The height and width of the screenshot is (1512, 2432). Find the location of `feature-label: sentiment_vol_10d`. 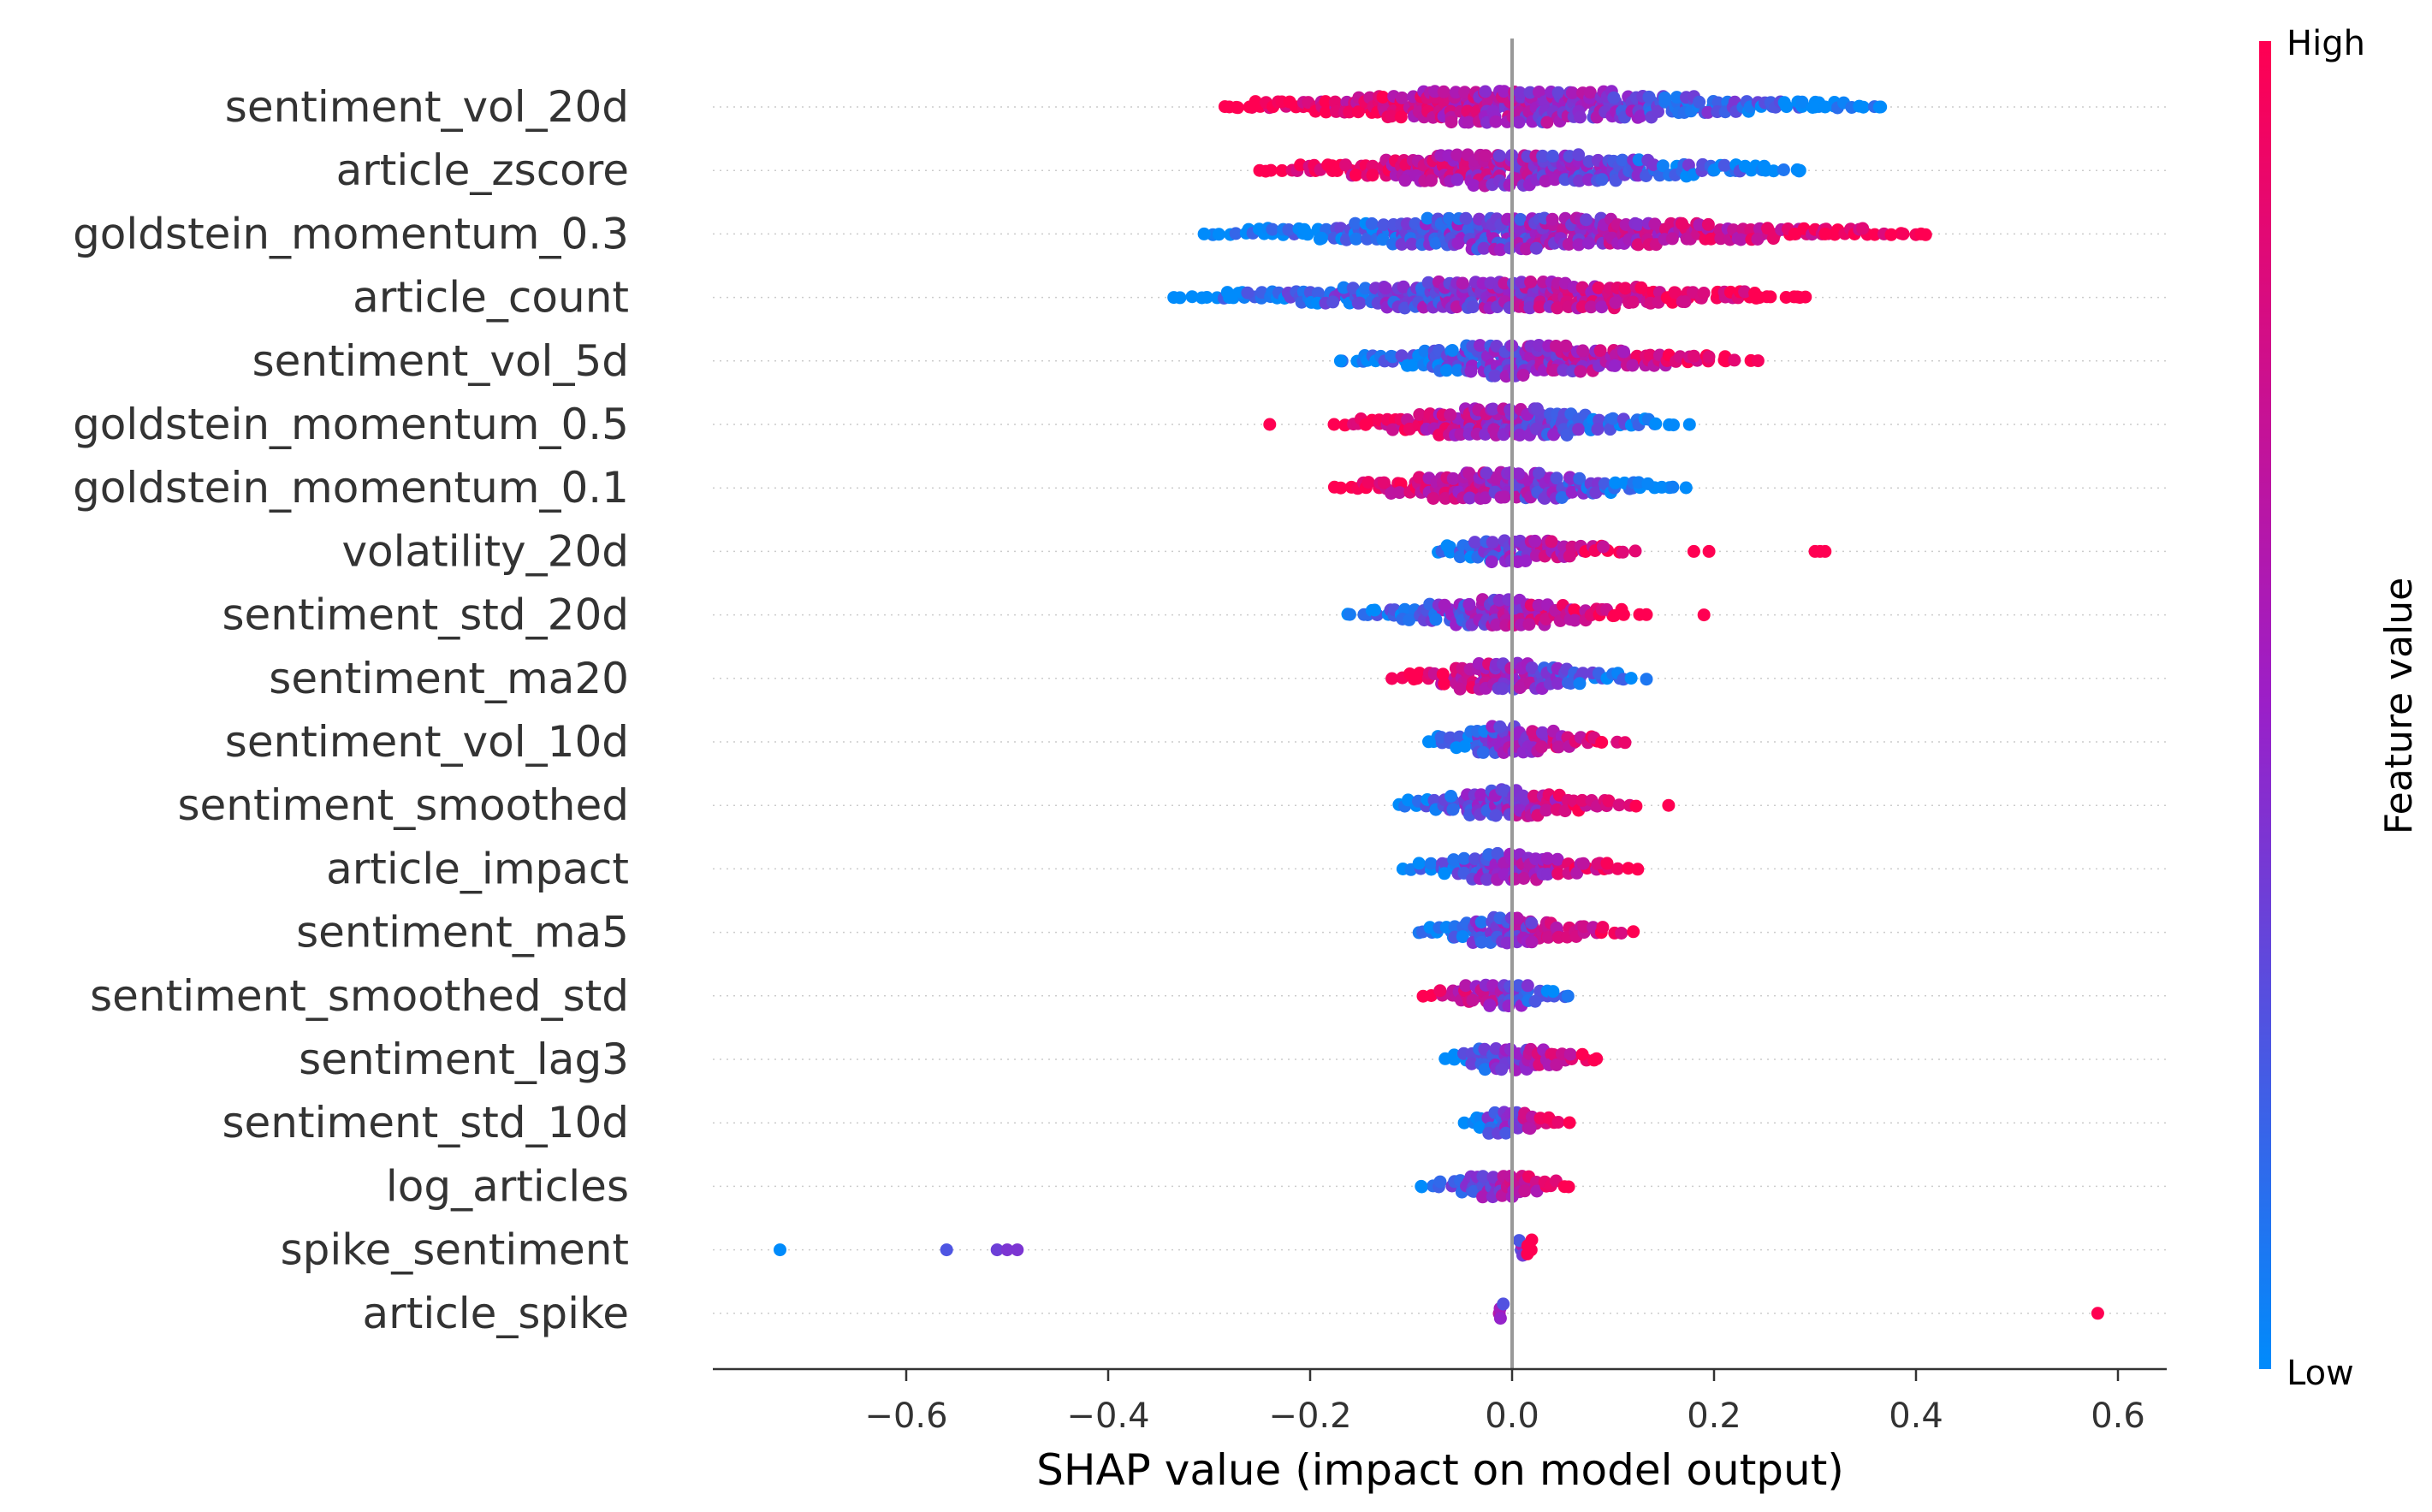

feature-label: sentiment_vol_10d is located at coordinates (427, 742).